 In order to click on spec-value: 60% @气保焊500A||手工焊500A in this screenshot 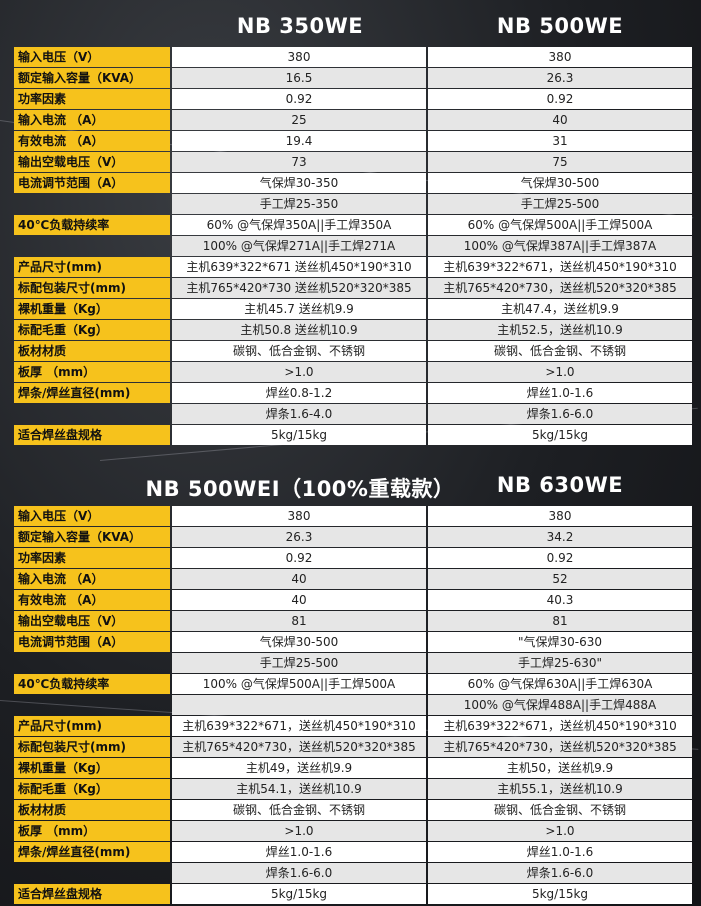, I will do `click(560, 225)`.